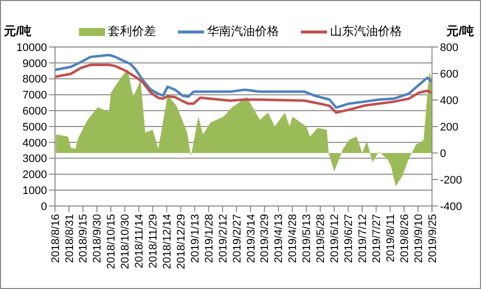 The height and width of the screenshot is (289, 481). I want to click on y-tick-label: 7000, so click(34, 96).